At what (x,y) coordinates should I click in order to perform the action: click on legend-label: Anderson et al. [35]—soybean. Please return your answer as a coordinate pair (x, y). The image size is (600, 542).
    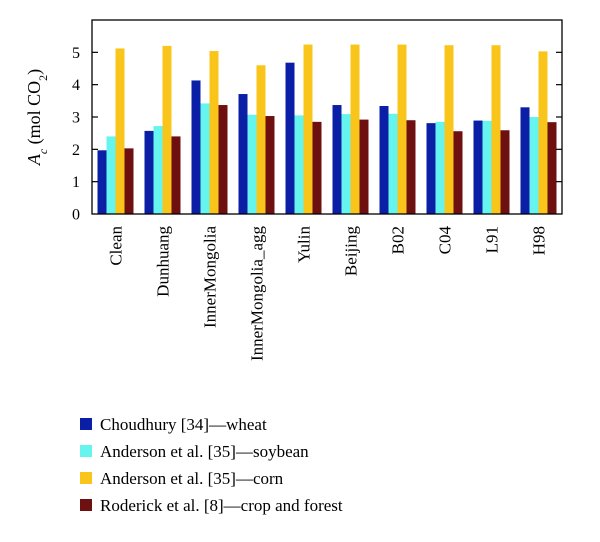
    Looking at the image, I should click on (204, 451).